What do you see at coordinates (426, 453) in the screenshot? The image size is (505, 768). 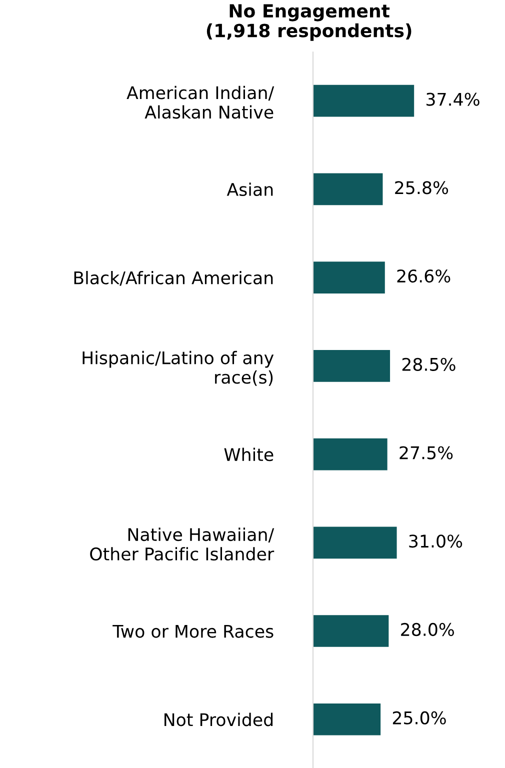 I see `data-label: 27.5%` at bounding box center [426, 453].